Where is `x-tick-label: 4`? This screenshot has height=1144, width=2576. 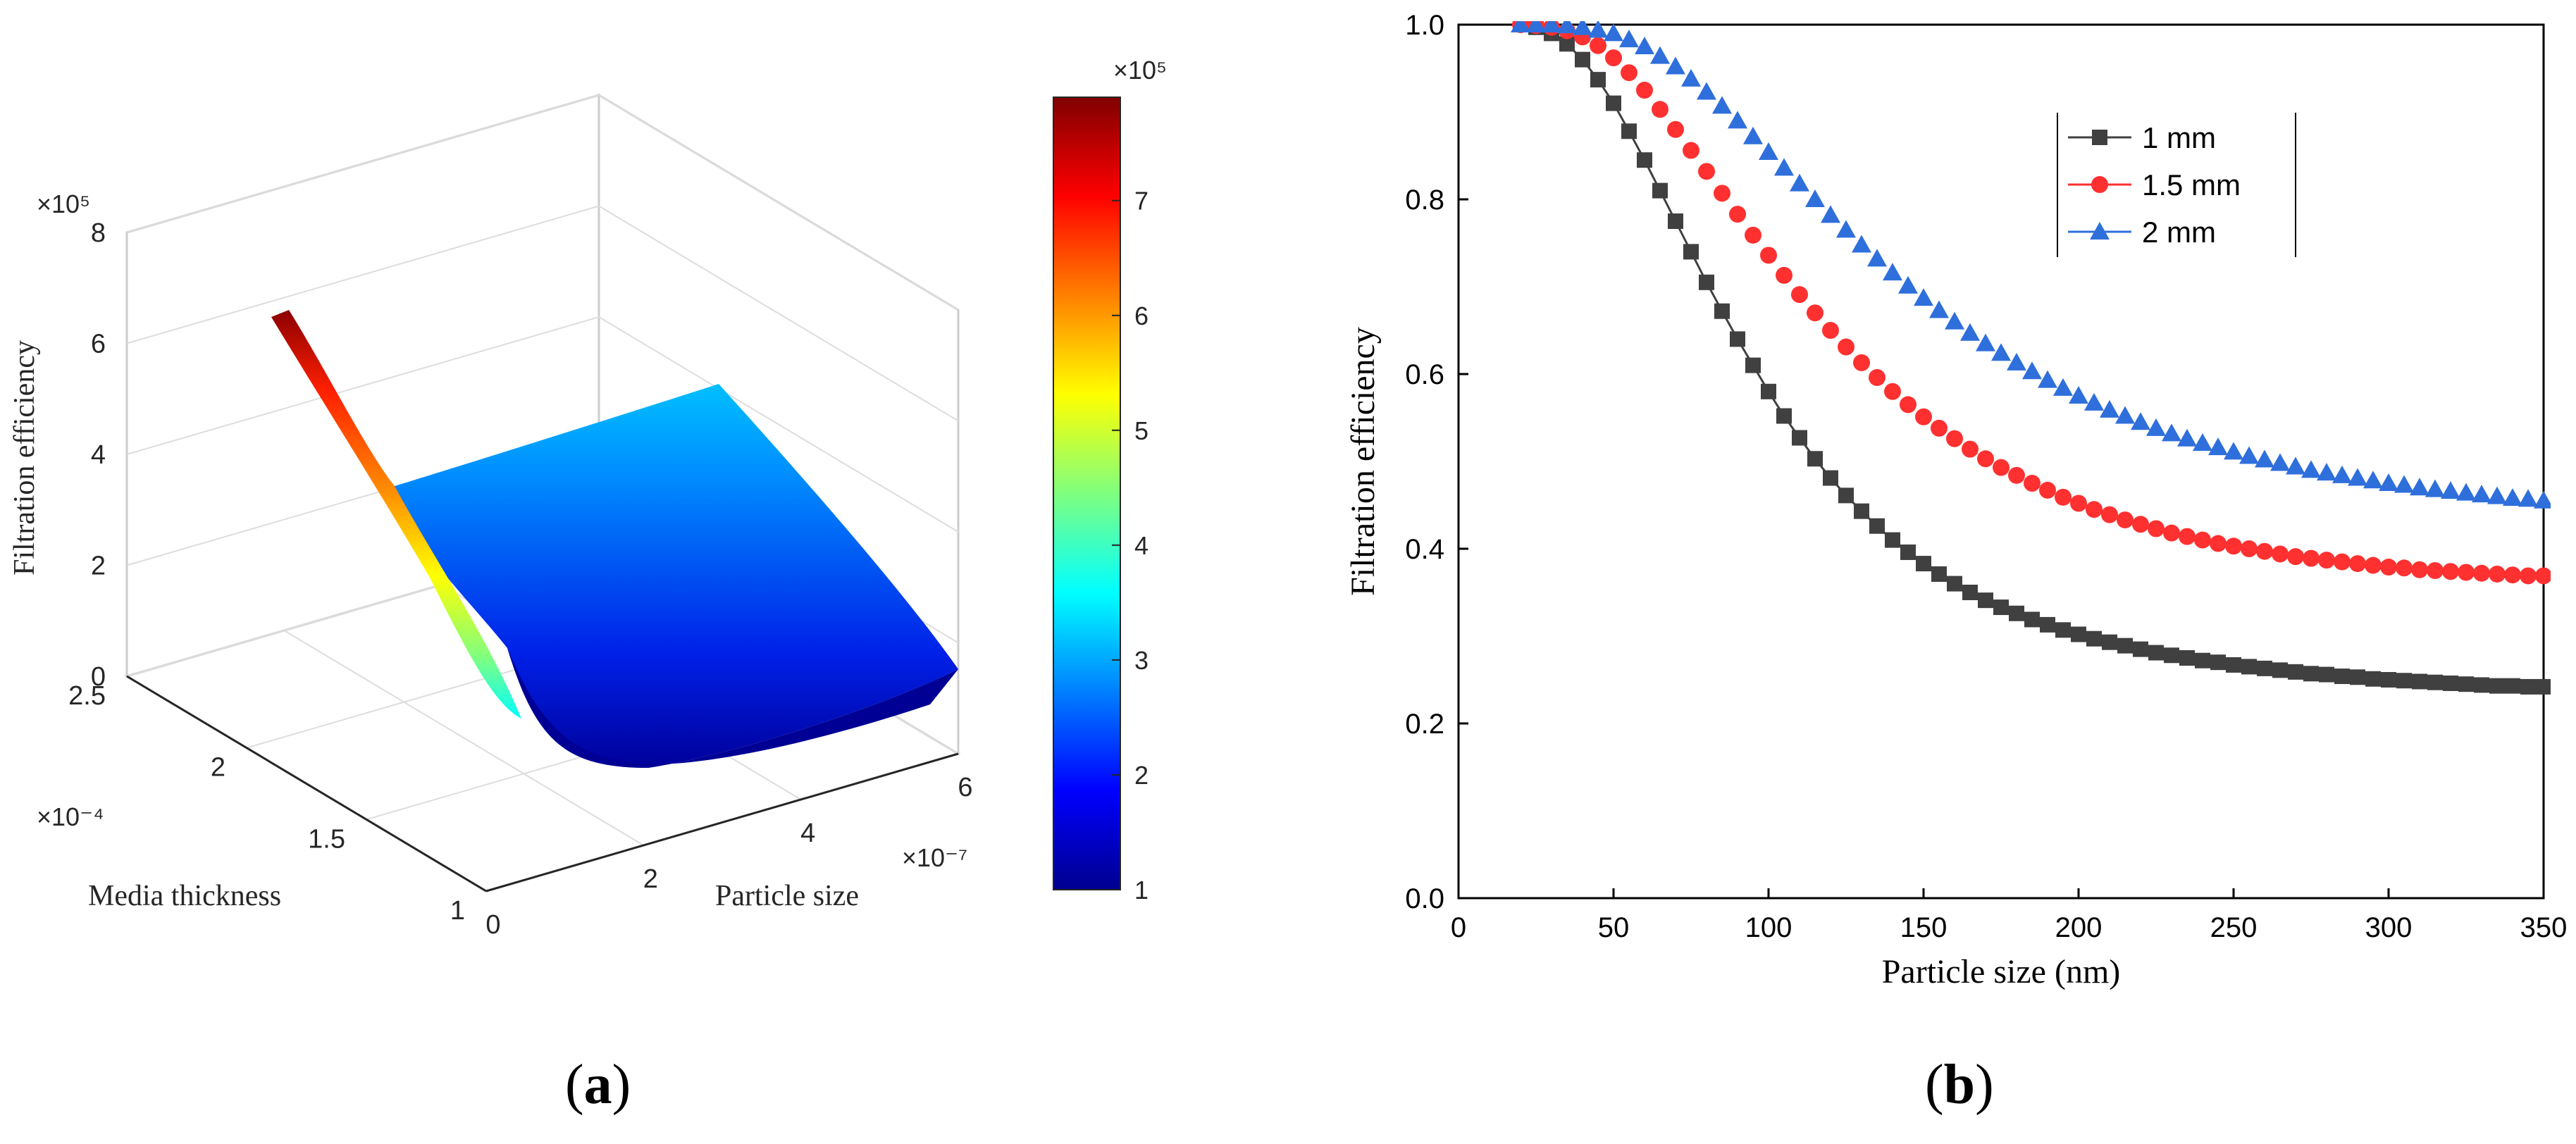 x-tick-label: 4 is located at coordinates (807, 833).